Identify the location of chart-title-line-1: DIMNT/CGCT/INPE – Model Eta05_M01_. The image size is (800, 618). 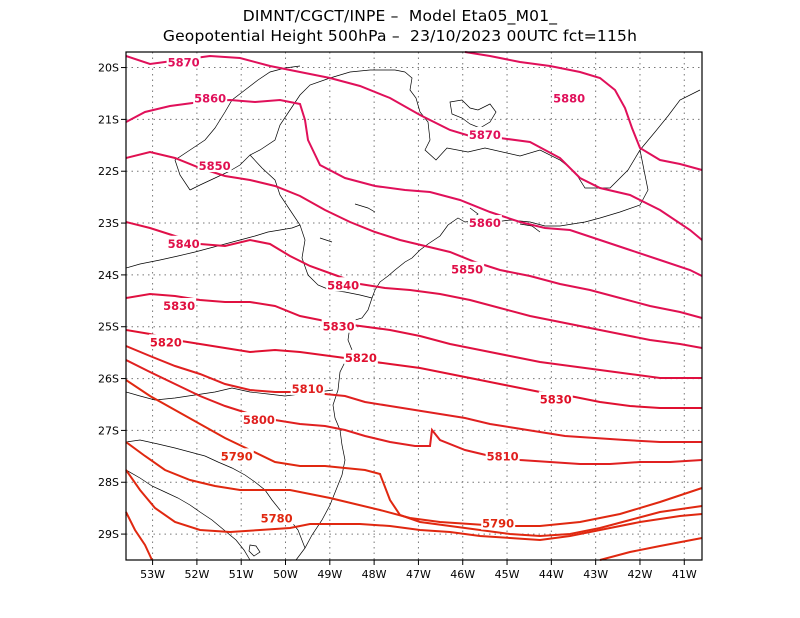
(400, 16).